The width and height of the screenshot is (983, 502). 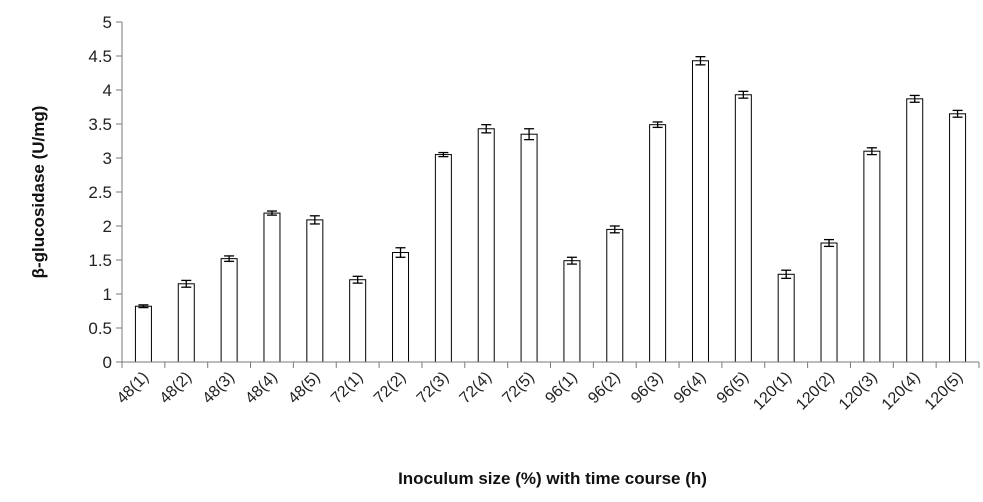 I want to click on x-tick-label: 72(1), so click(x=347, y=388).